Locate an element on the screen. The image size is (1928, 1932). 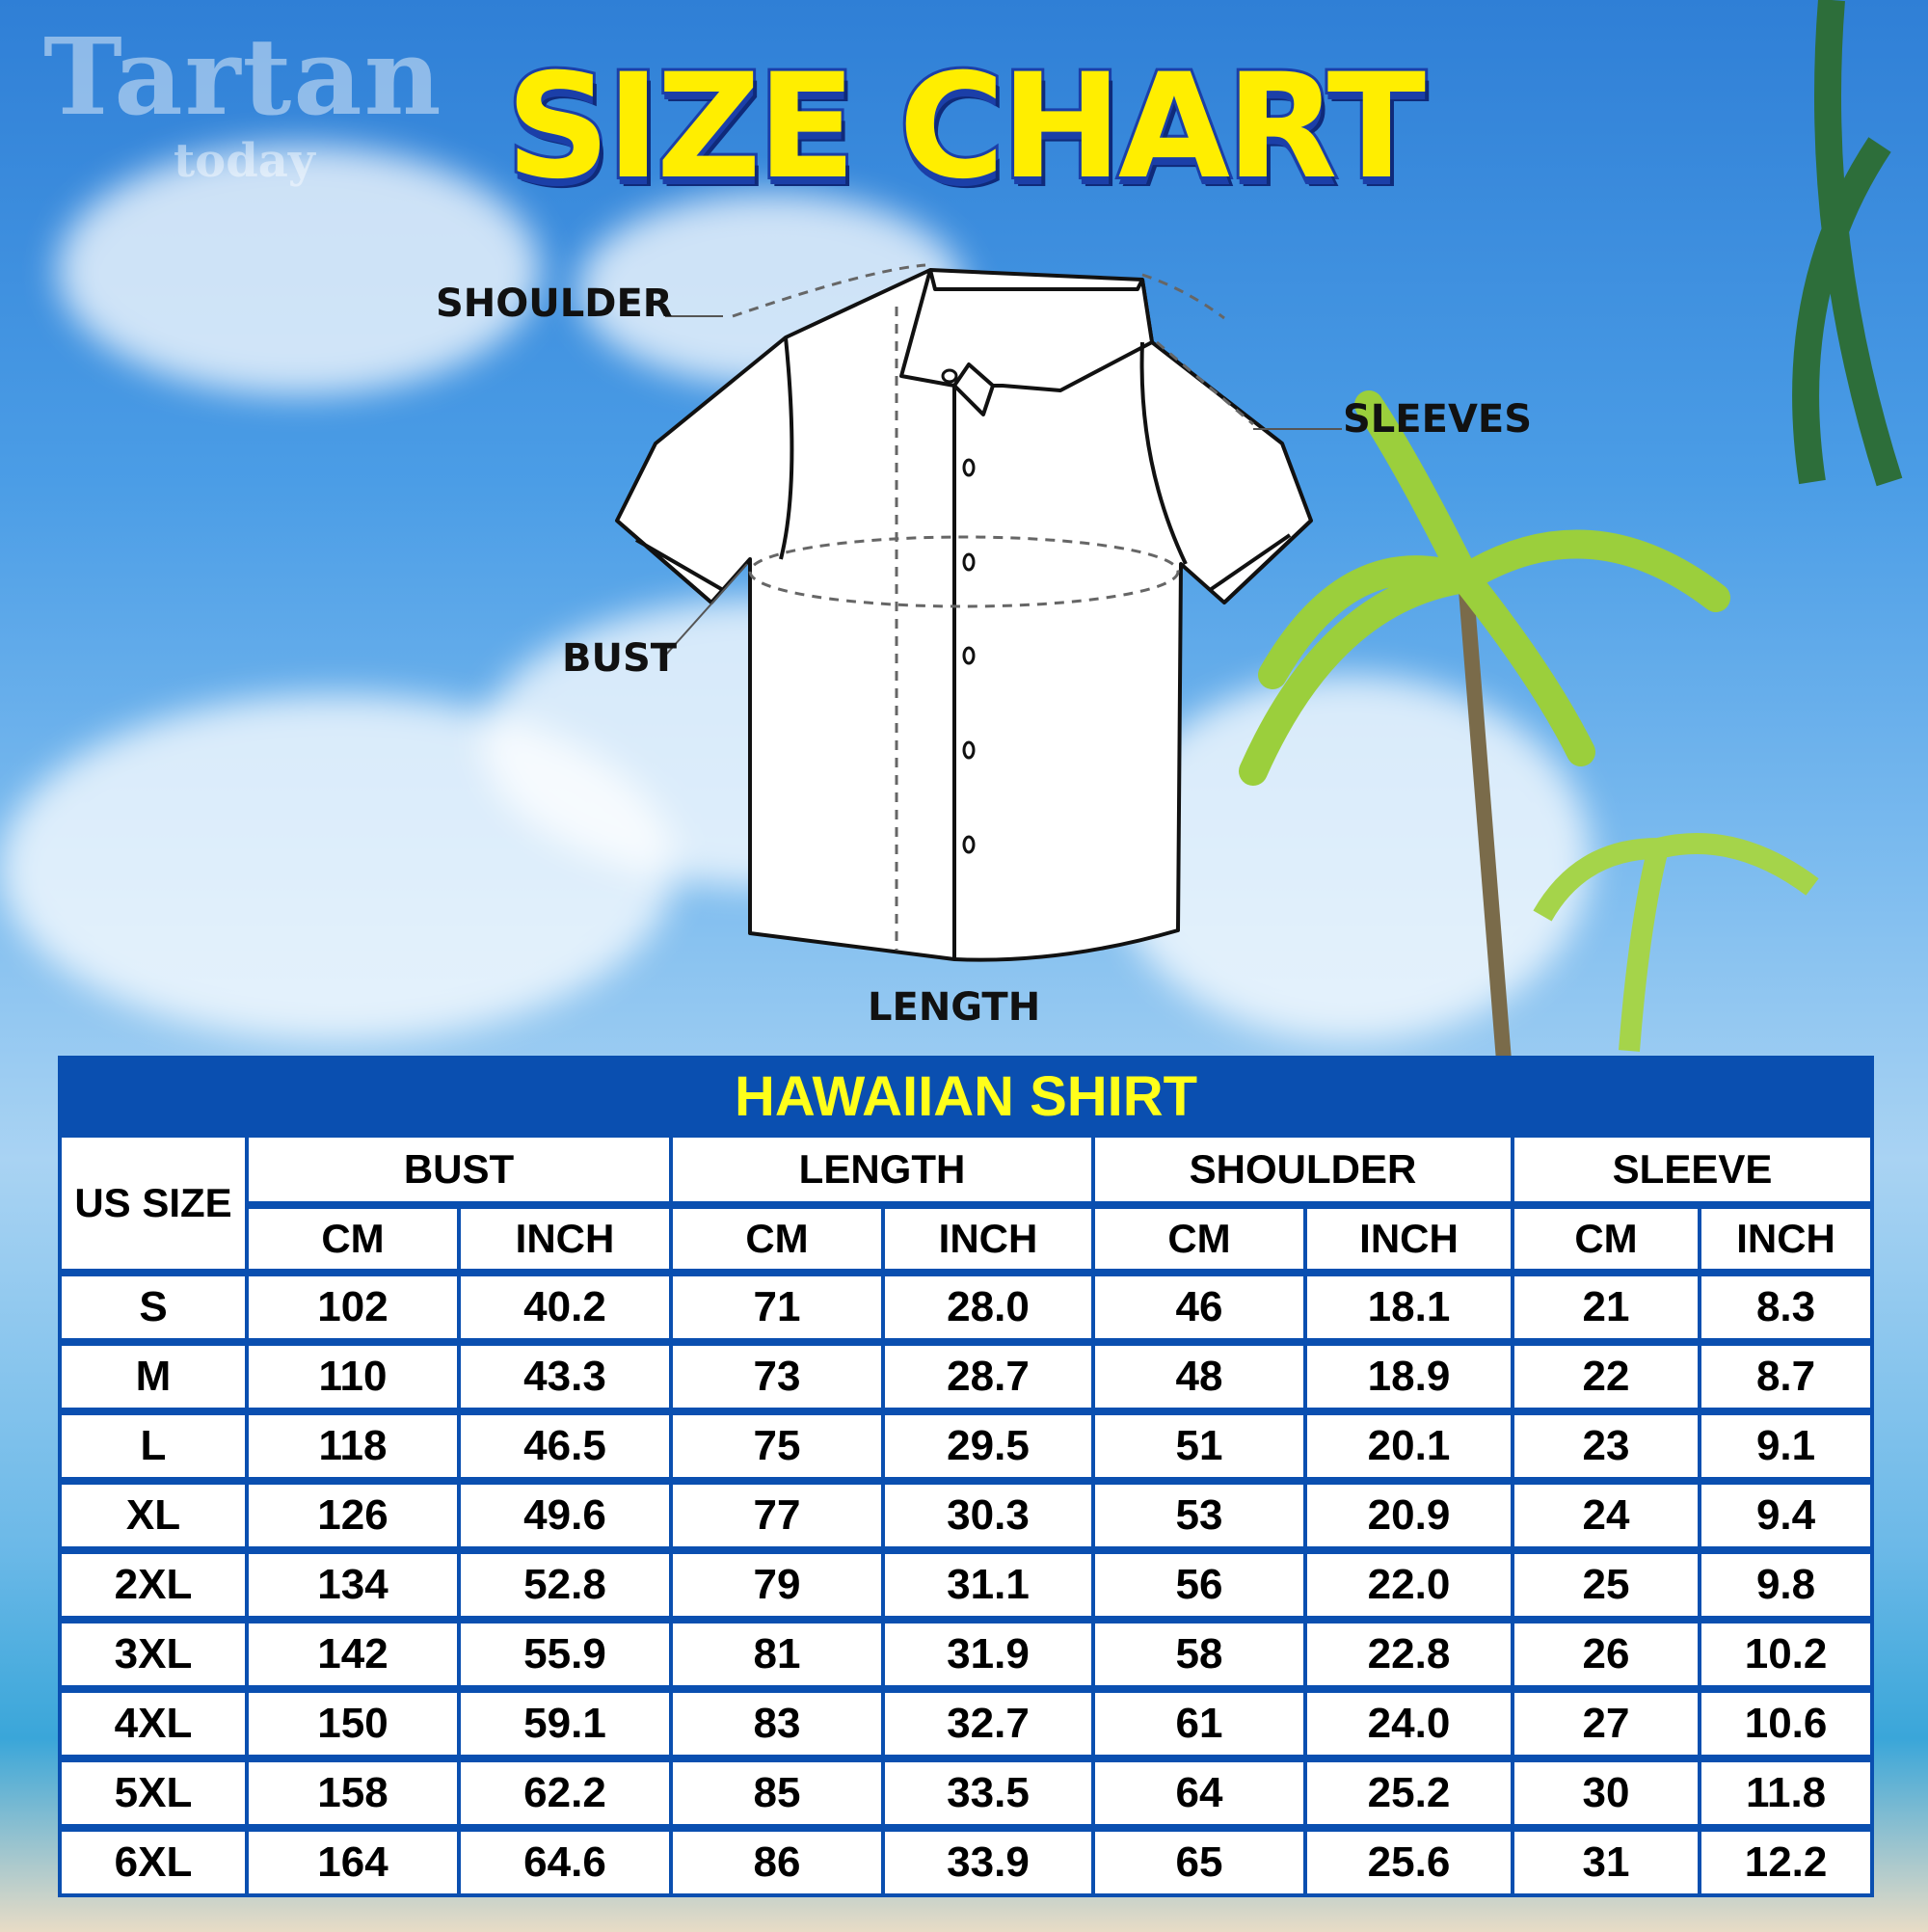
table-row: 2XL 134 52.8 79 31.1 56 22.0 25 9.8 is located at coordinates (967, 1584).